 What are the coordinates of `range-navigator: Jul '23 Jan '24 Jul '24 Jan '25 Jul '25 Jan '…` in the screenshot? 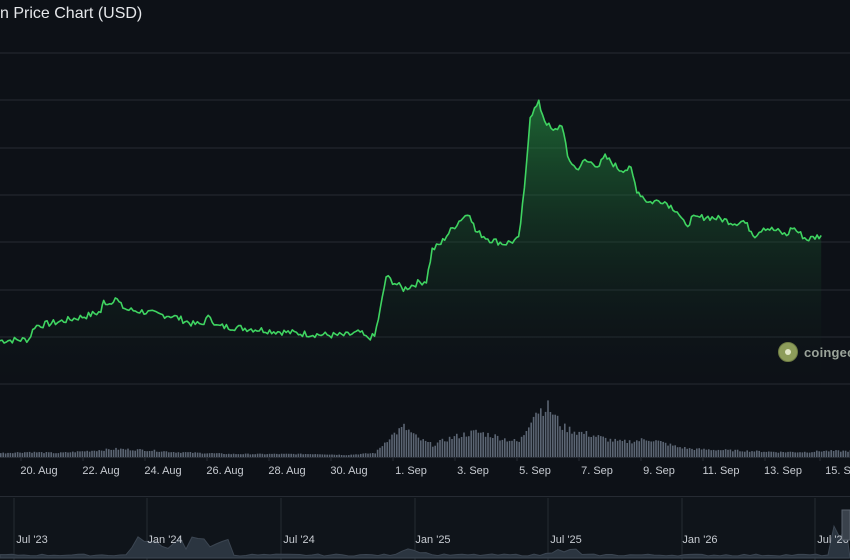 It's located at (425, 528).